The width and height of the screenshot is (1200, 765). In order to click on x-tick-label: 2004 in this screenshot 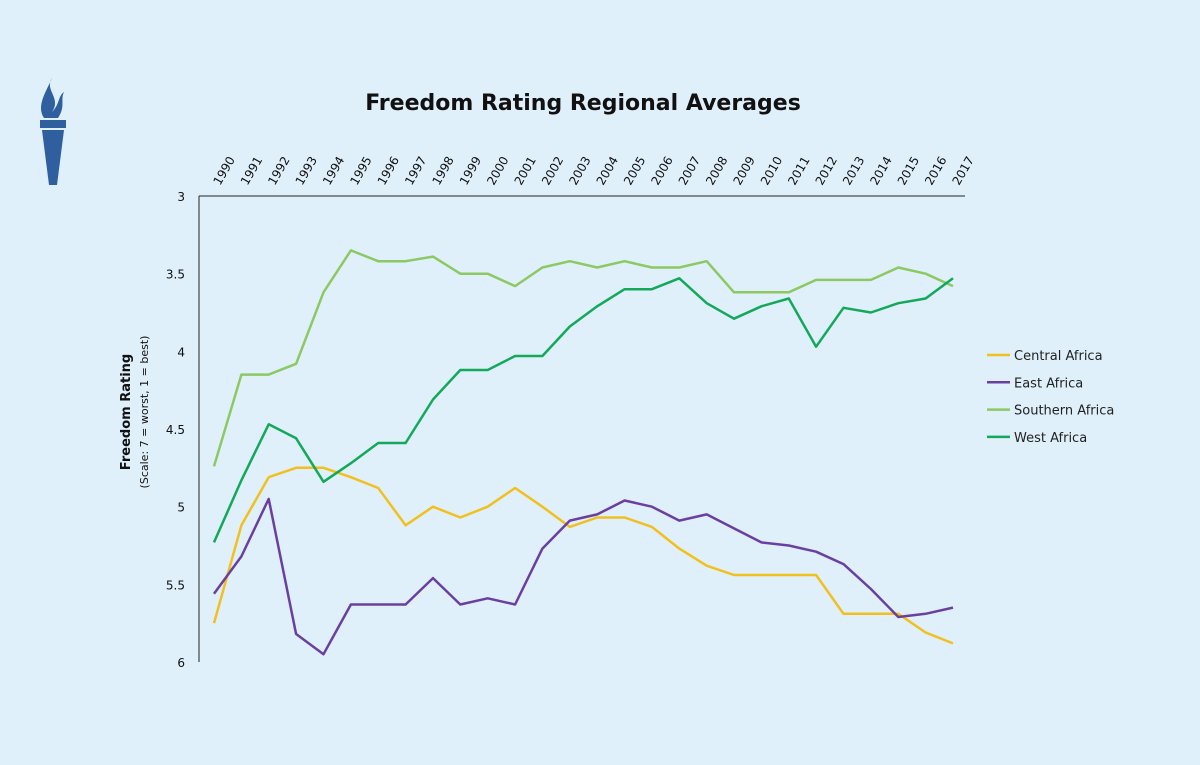, I will do `click(607, 170)`.